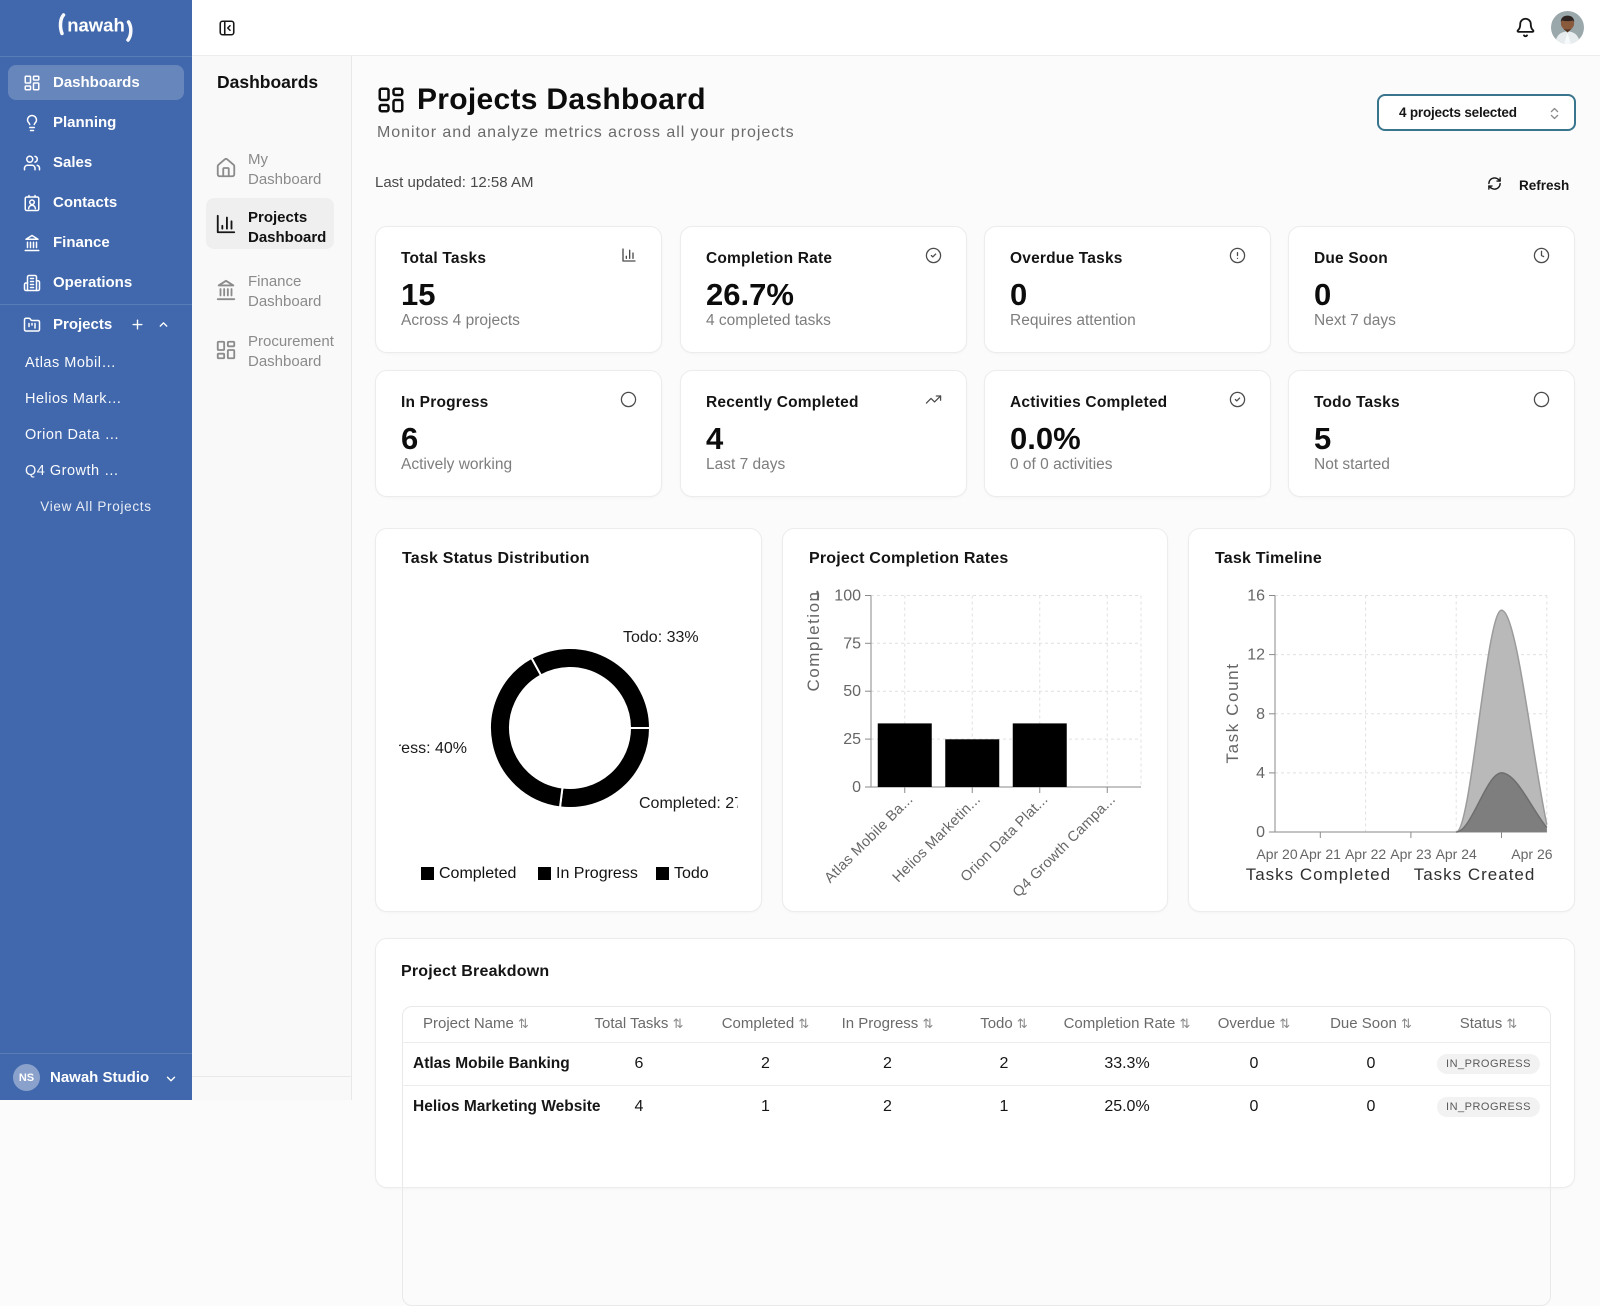 This screenshot has height=1306, width=1600. I want to click on svg-text: Completed: 27%, so click(690, 803).